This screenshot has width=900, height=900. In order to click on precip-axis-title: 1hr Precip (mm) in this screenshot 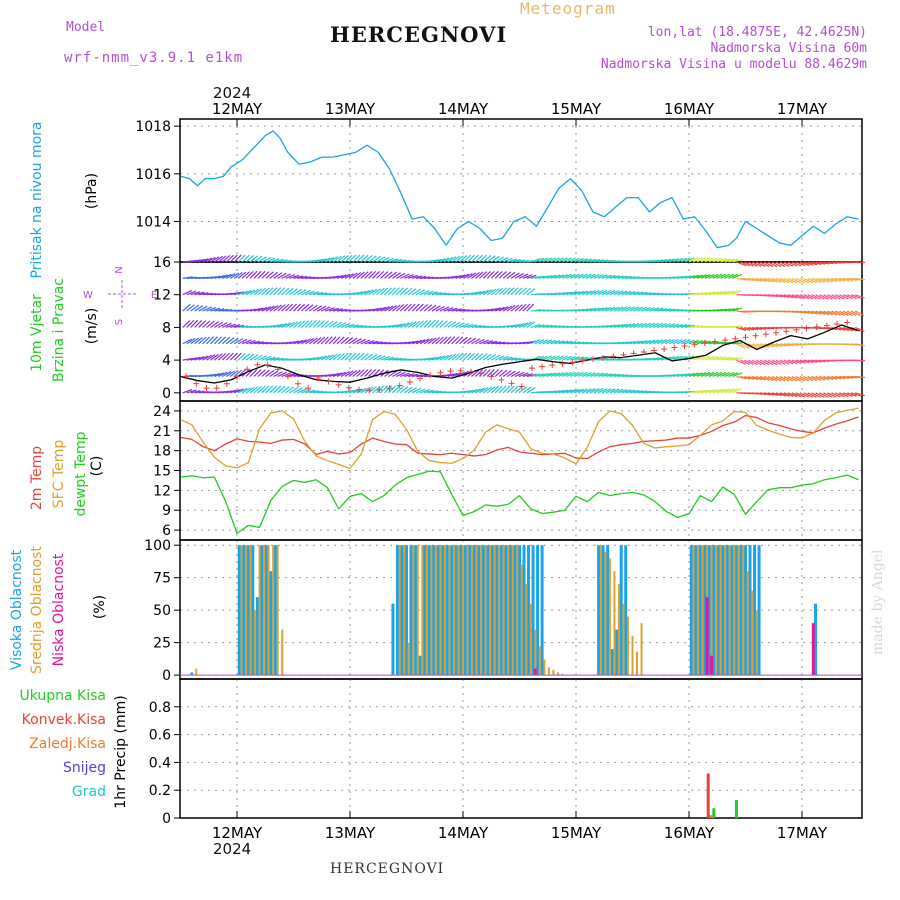, I will do `click(121, 751)`.